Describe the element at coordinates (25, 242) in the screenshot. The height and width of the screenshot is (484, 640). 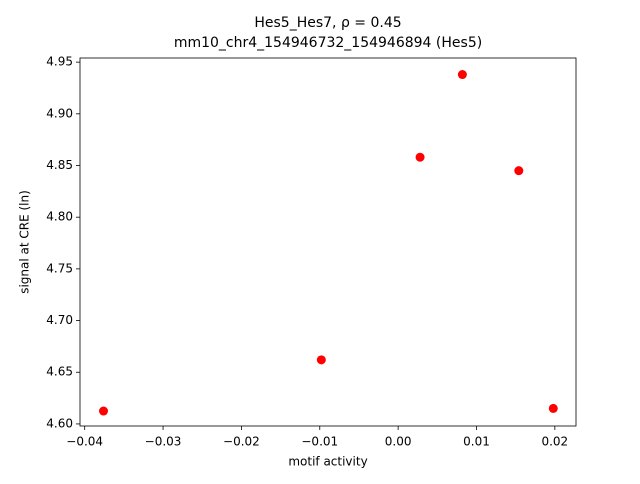
I see `y-axis-label: signal at CRE (ln)` at that location.